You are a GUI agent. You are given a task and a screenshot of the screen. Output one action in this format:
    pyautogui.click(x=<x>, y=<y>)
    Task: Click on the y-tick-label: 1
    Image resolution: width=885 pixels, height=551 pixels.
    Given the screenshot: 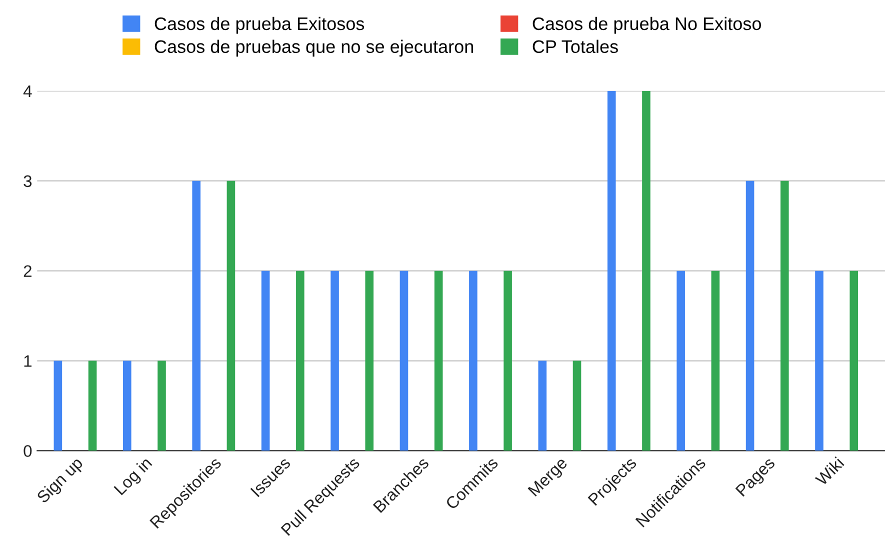 What is the action you would take?
    pyautogui.click(x=28, y=361)
    